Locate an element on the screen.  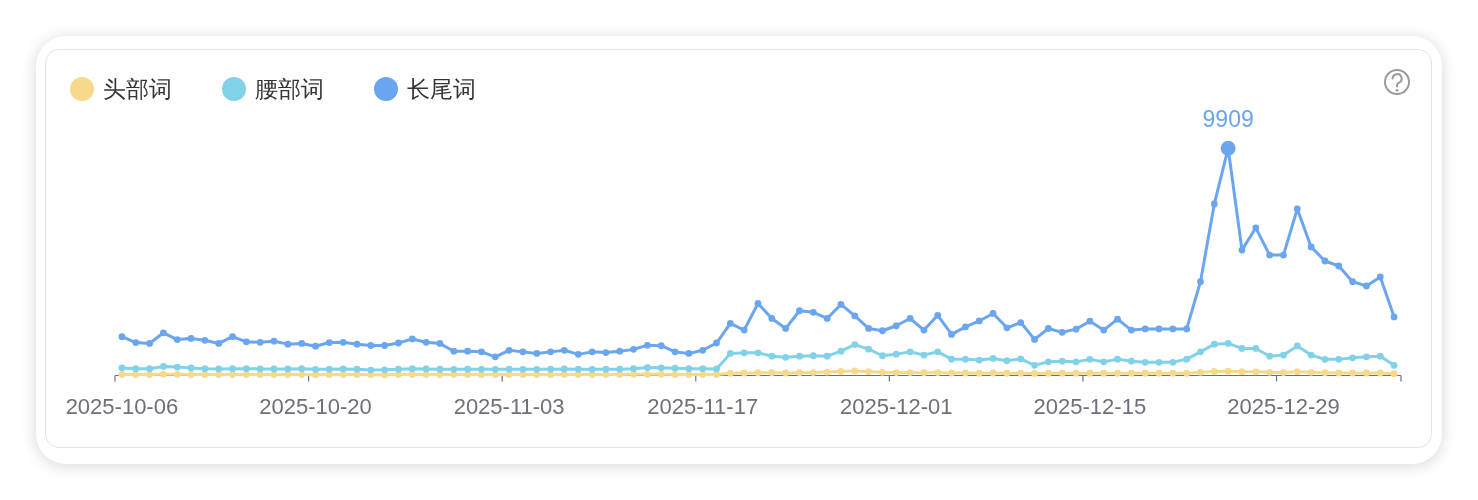
legend-item: 长尾词 is located at coordinates (425, 89).